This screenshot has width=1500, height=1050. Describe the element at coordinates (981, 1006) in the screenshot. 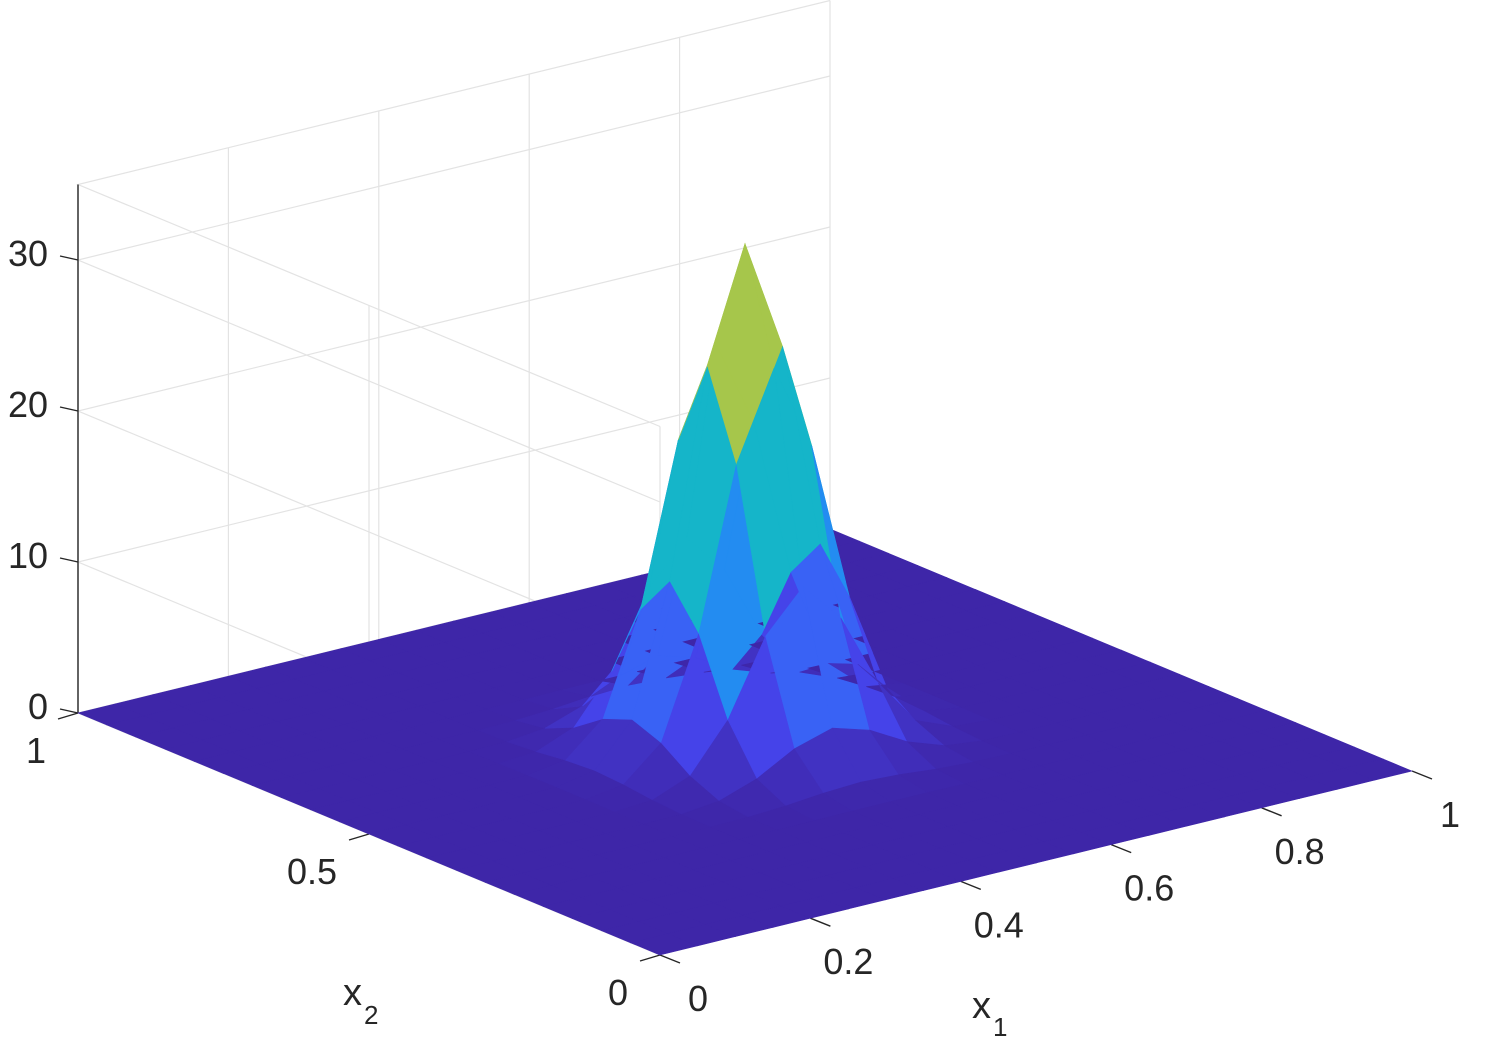

I see `x-axis-label-base: x` at that location.